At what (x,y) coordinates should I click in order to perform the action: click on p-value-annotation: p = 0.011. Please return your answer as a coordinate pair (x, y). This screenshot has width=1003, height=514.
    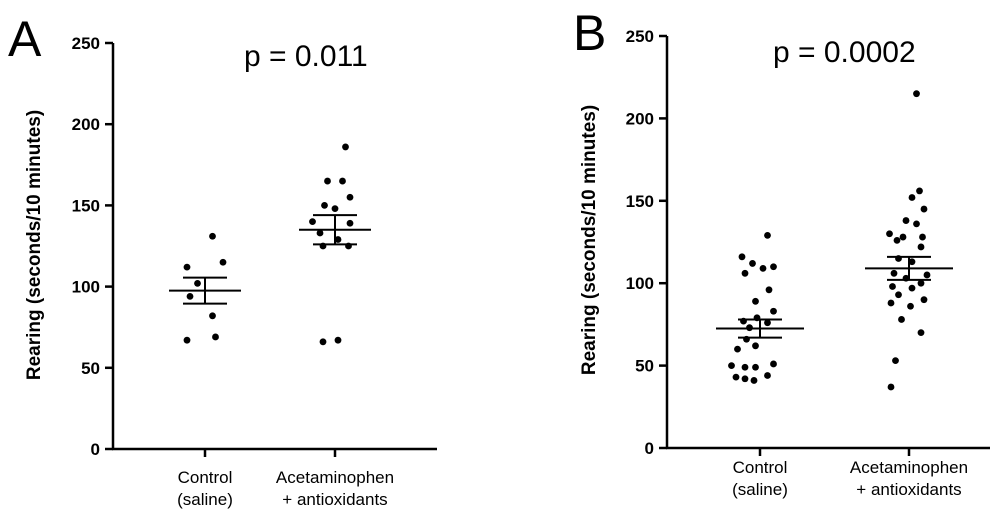
    Looking at the image, I should click on (306, 56).